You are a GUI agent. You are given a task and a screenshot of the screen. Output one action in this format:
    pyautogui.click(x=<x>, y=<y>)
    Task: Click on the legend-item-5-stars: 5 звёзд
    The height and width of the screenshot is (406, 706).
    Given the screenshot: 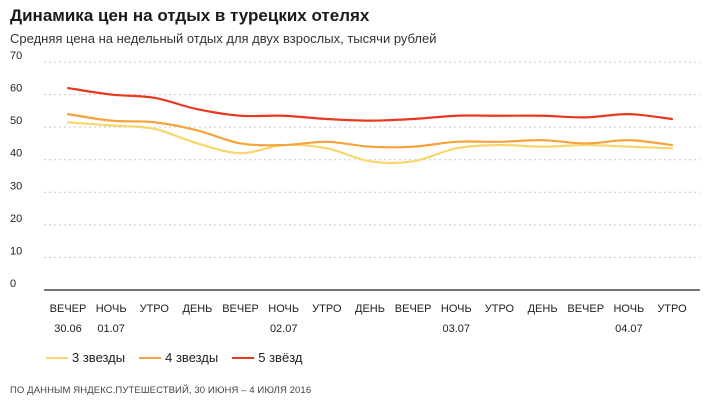 What is the action you would take?
    pyautogui.click(x=267, y=357)
    